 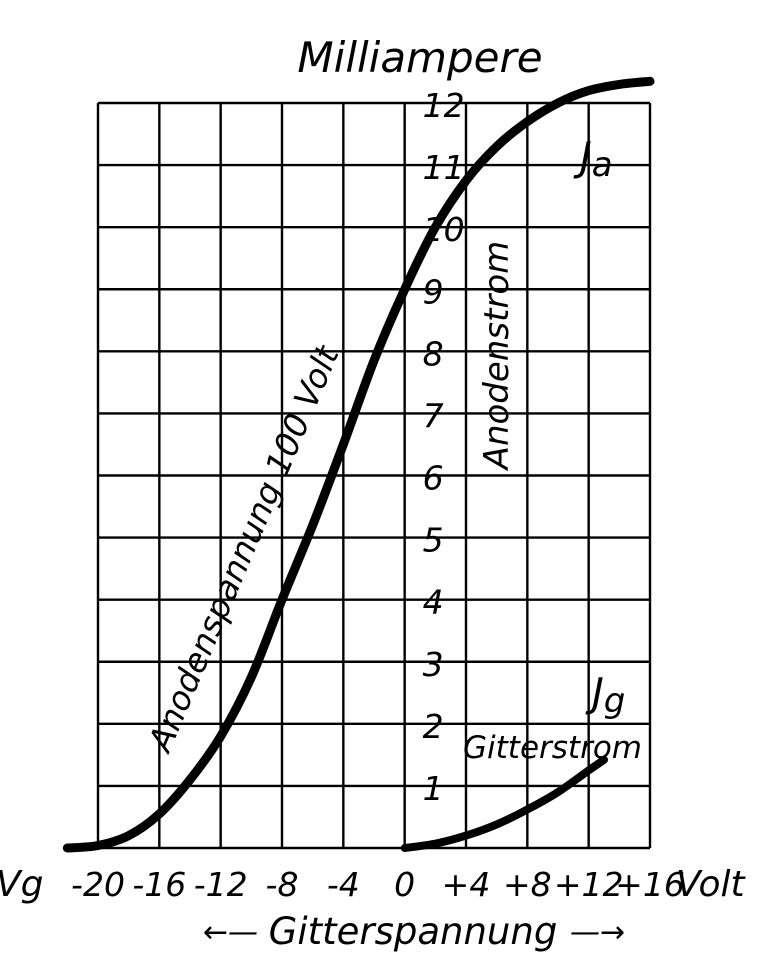 What do you see at coordinates (433, 788) in the screenshot?
I see `y-tick-label: 1` at bounding box center [433, 788].